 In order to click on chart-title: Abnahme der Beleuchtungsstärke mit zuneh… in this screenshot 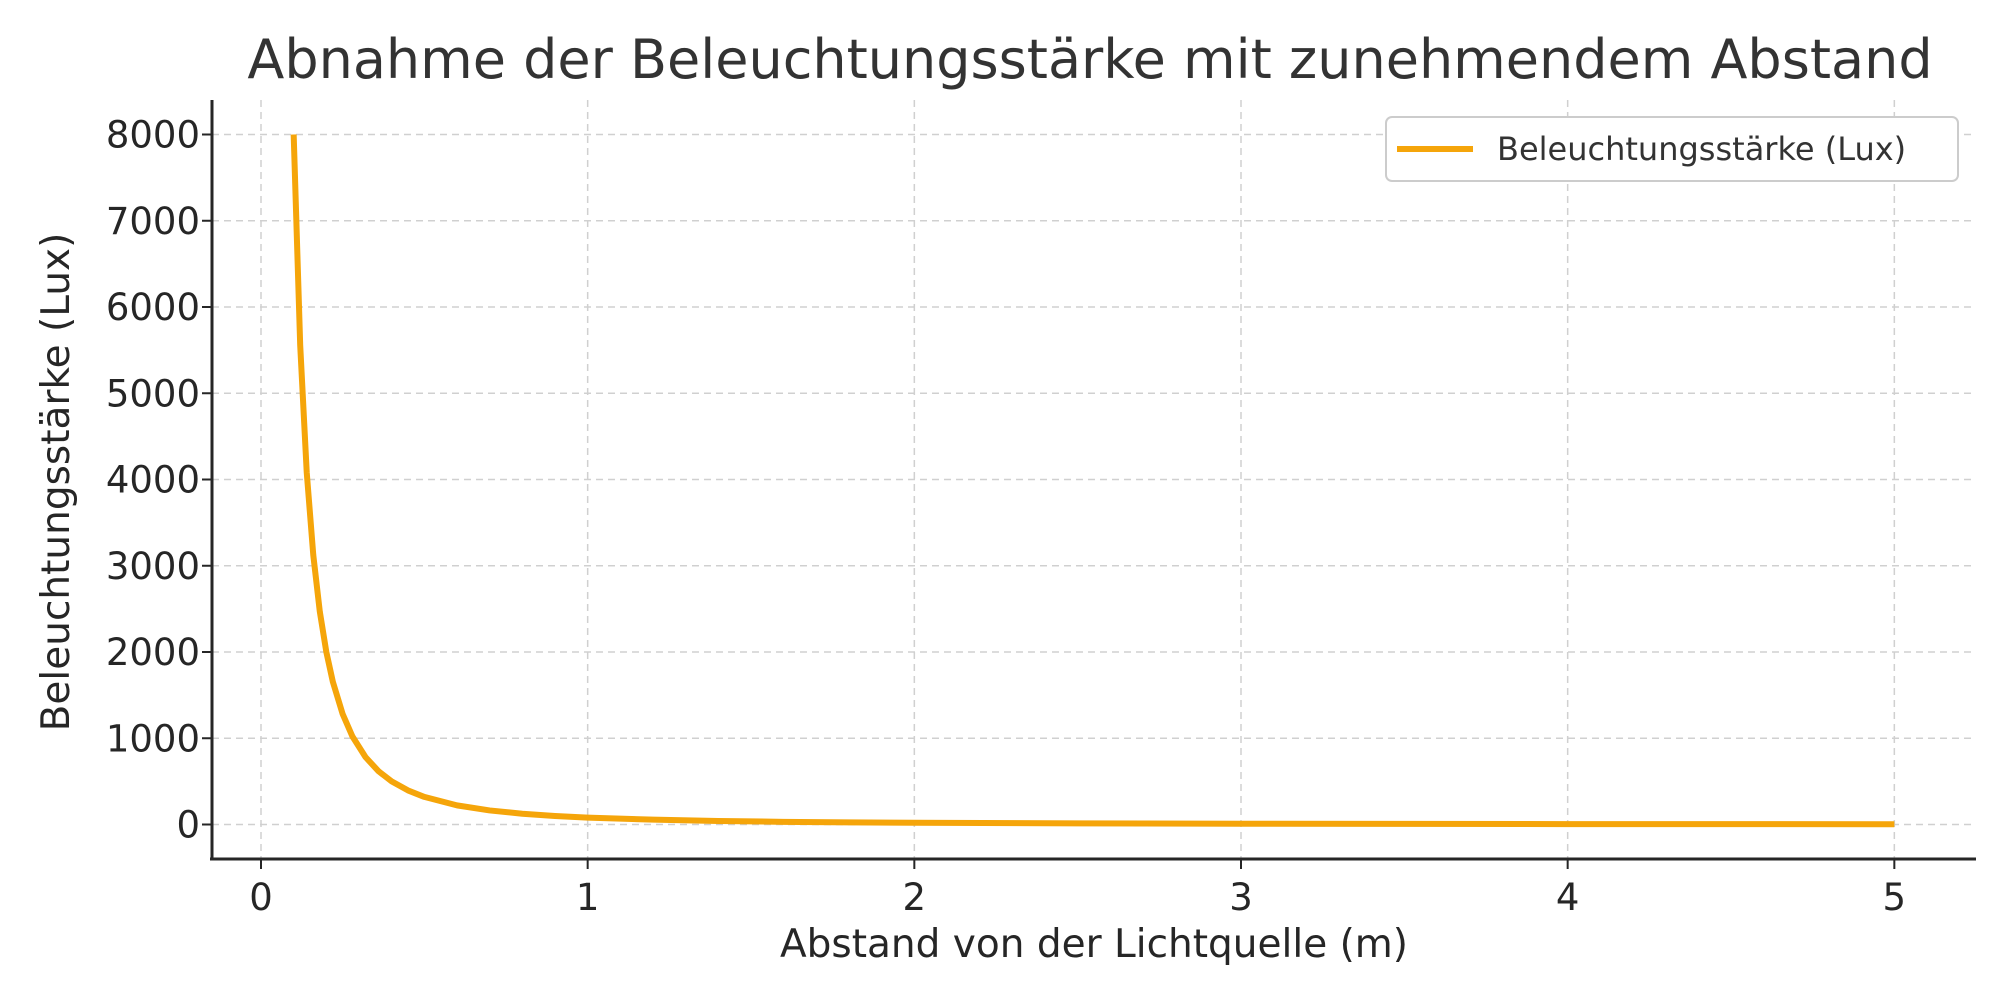, I will do `click(1089, 59)`.